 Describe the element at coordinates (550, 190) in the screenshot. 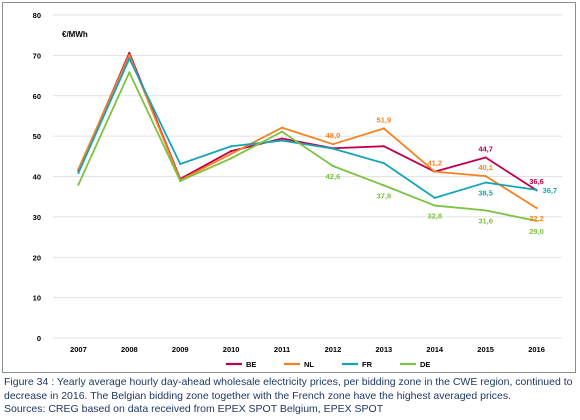

I see `data-label-fr: 36,7` at that location.